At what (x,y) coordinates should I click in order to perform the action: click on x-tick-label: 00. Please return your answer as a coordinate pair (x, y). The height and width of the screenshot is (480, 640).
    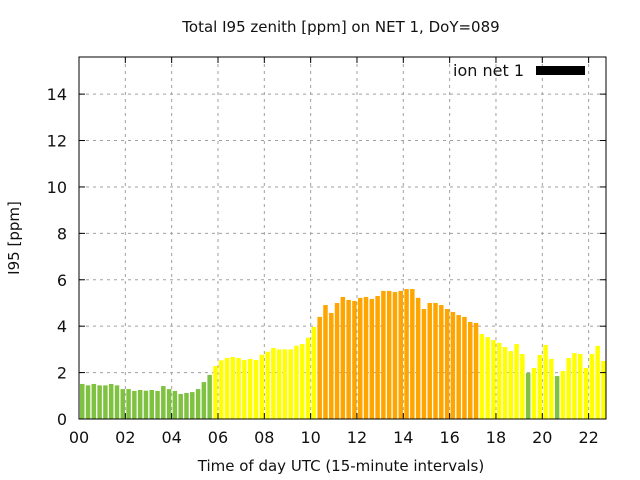
    Looking at the image, I should click on (79, 437).